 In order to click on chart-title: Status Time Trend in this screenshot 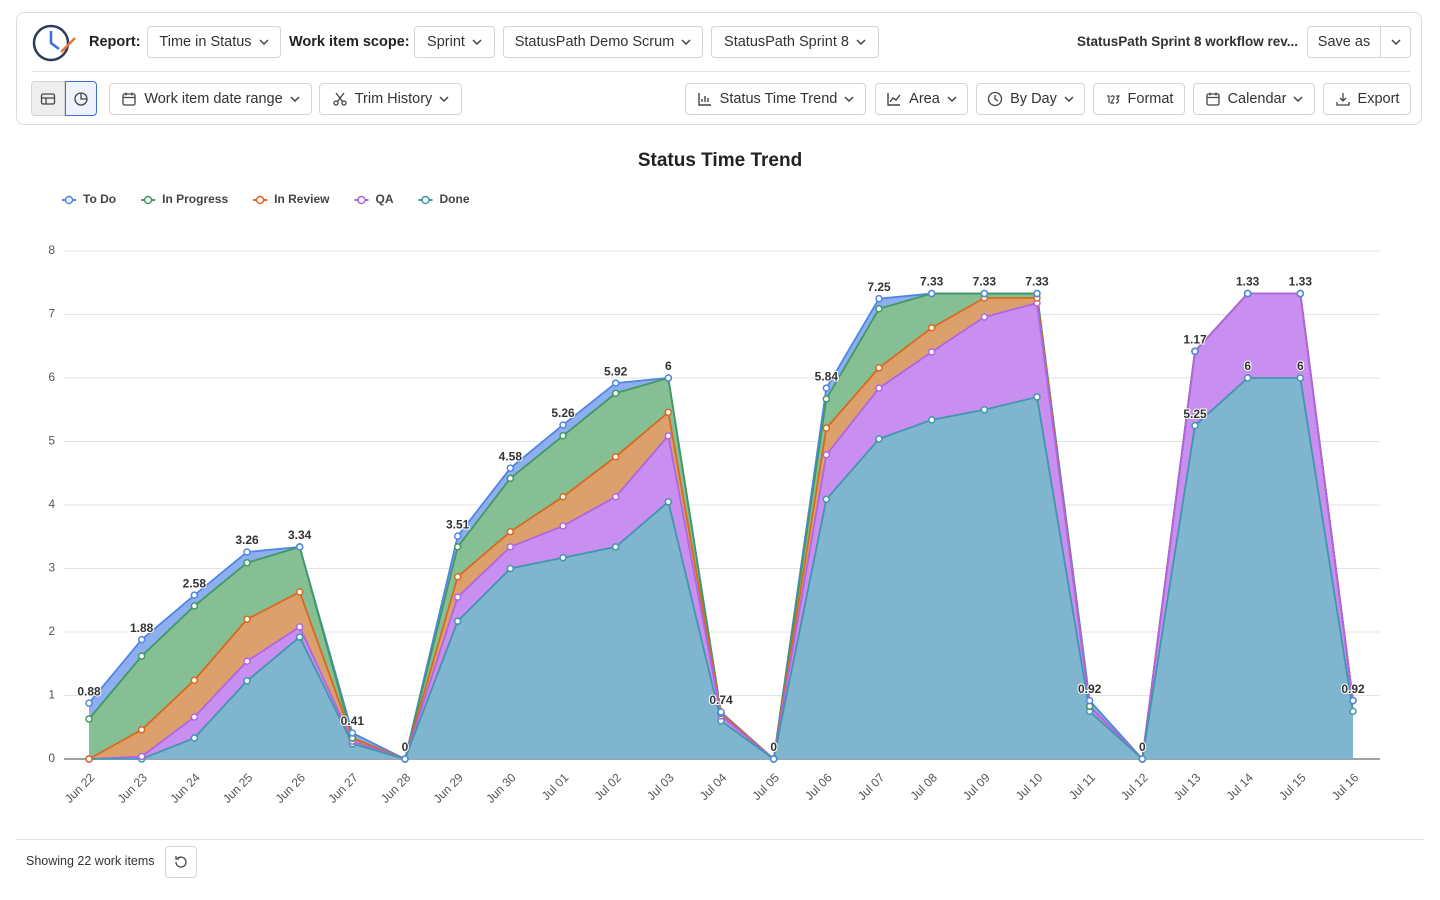, I will do `click(720, 160)`.